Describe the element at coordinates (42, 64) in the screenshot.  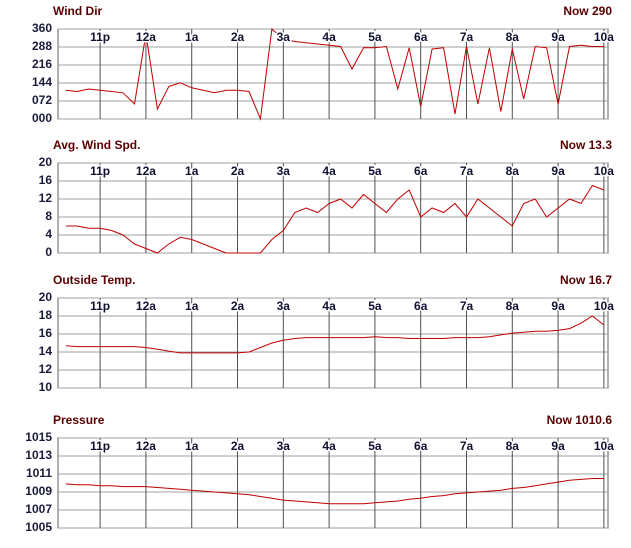
I see `y-tick-label: 216` at that location.